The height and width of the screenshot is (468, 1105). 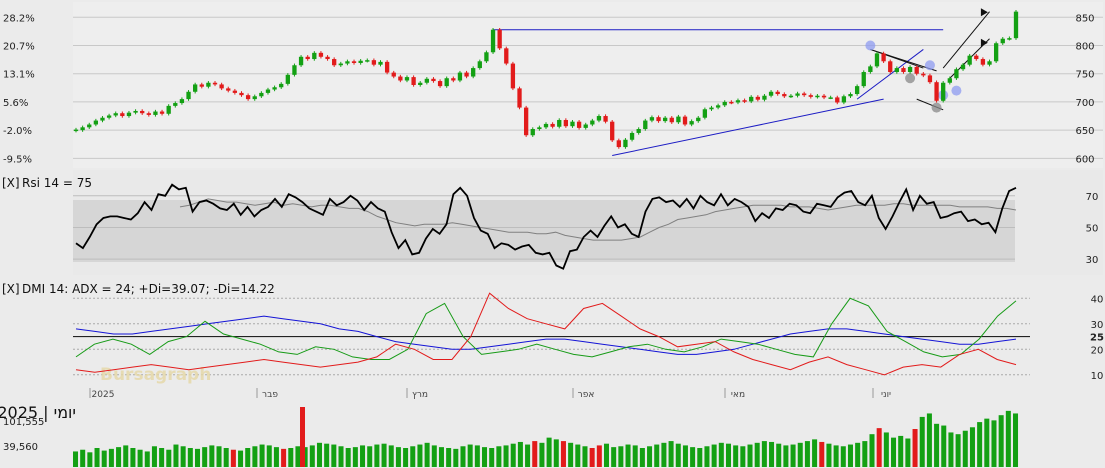 I want to click on month-label: 2025, so click(x=103, y=395).